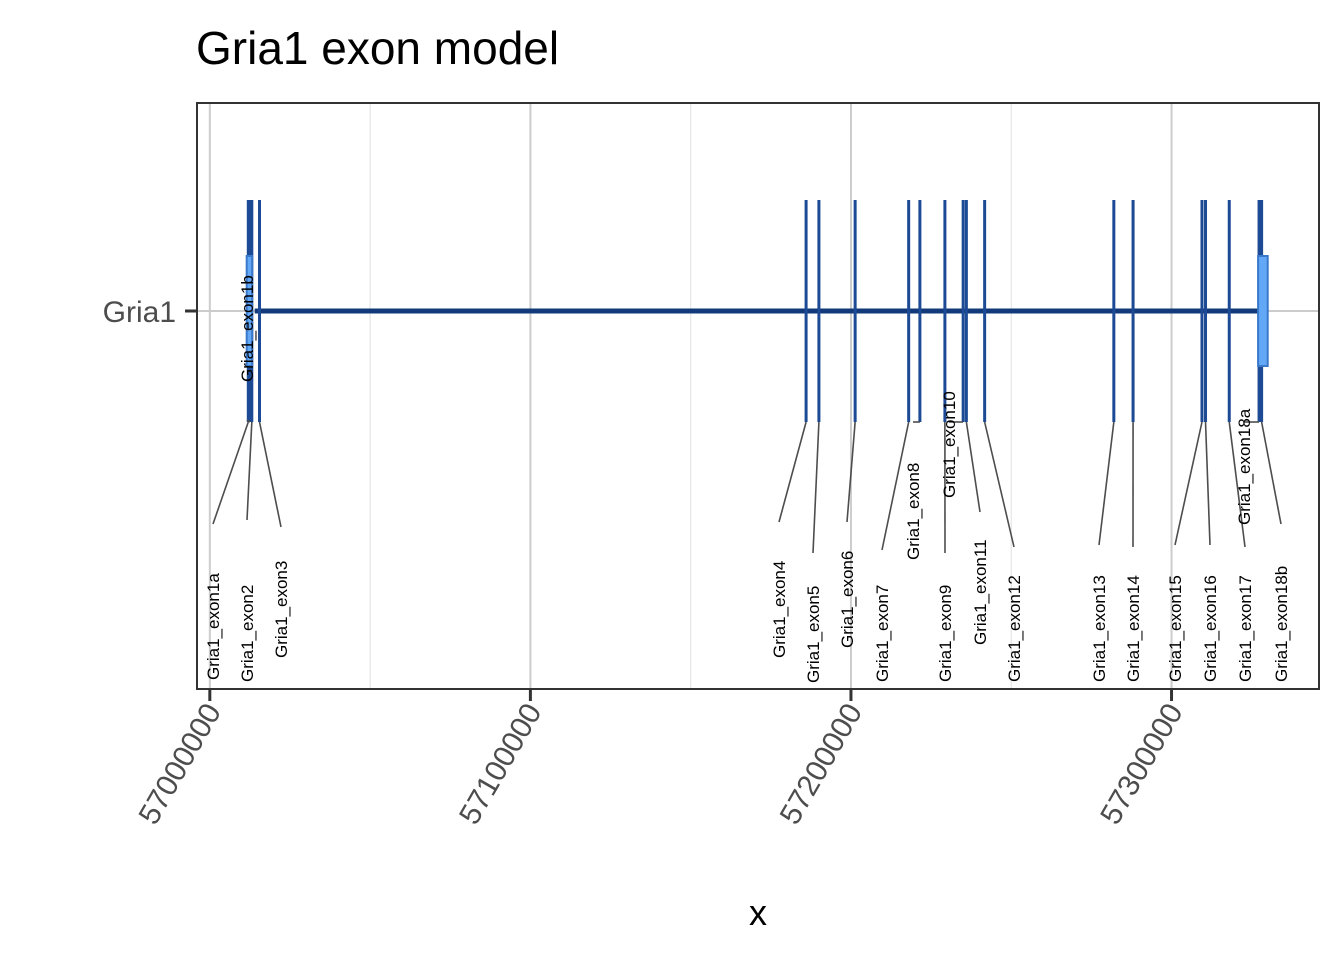 The image size is (1344, 960). What do you see at coordinates (213, 626) in the screenshot?
I see `exon-label-1: Gria1_exon1a` at bounding box center [213, 626].